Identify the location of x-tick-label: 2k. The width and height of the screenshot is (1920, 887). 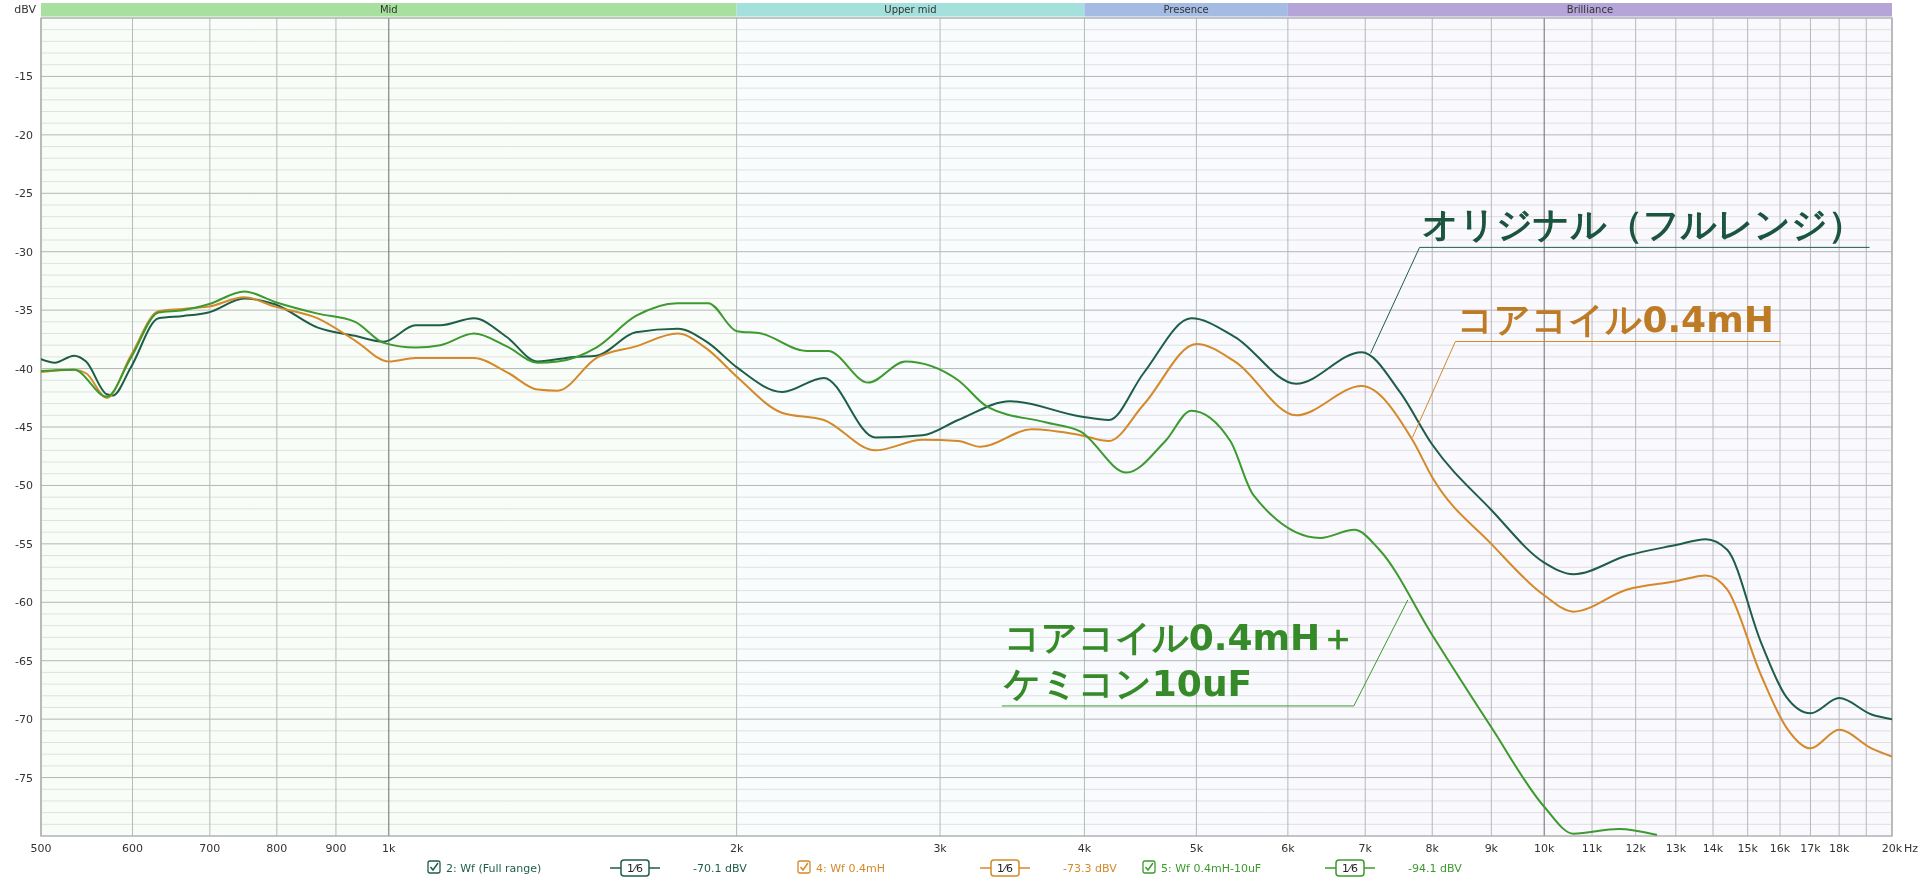
(736, 848).